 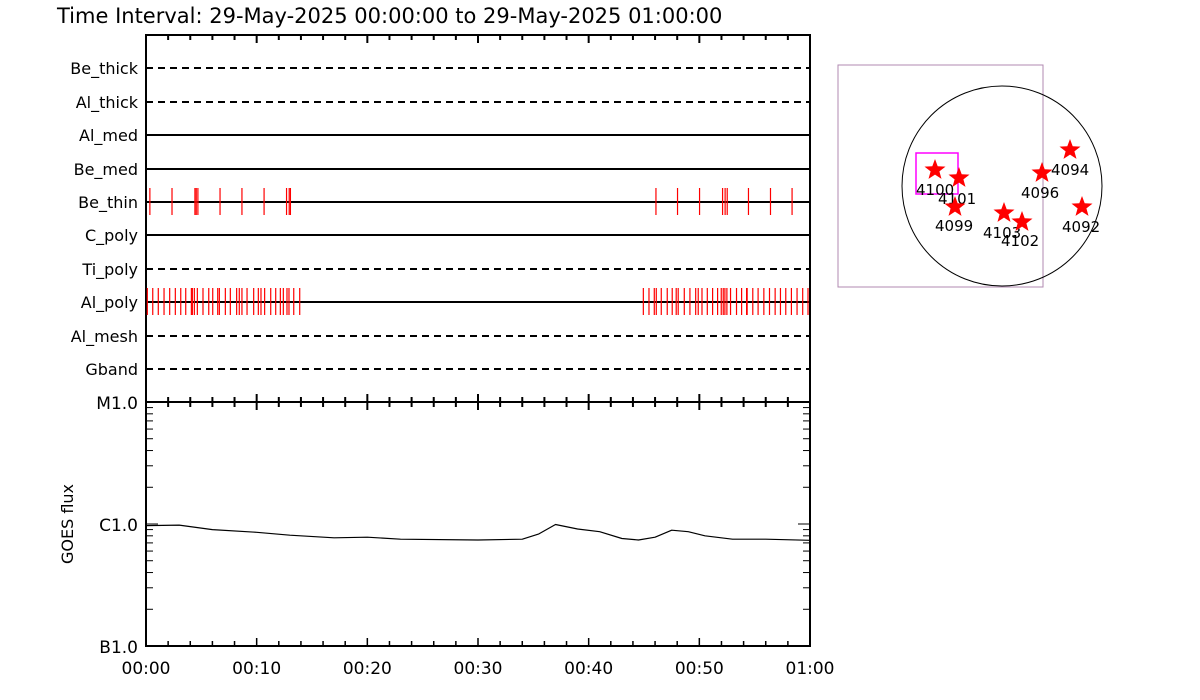 I want to click on active-region-label: 4096, so click(x=1040, y=193).